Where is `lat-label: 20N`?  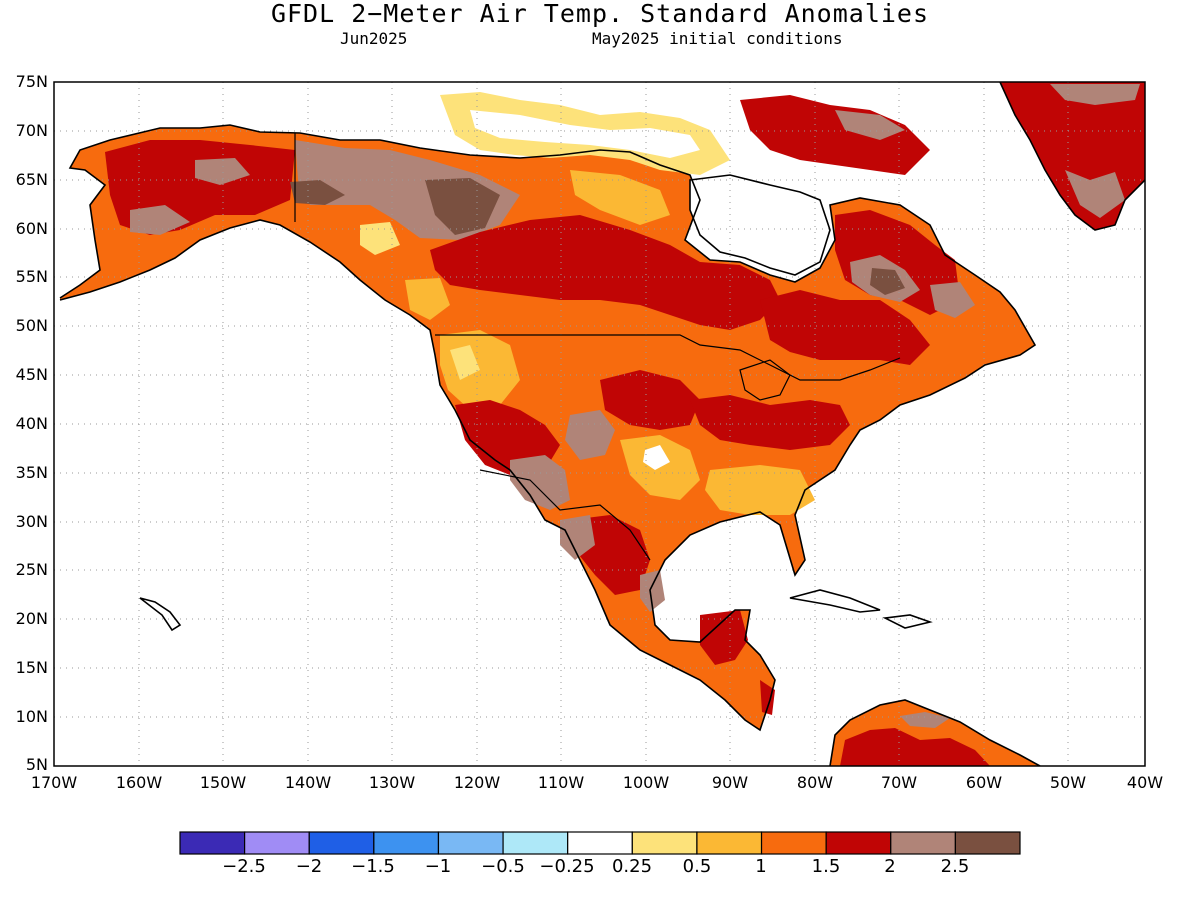
lat-label: 20N is located at coordinates (31, 618).